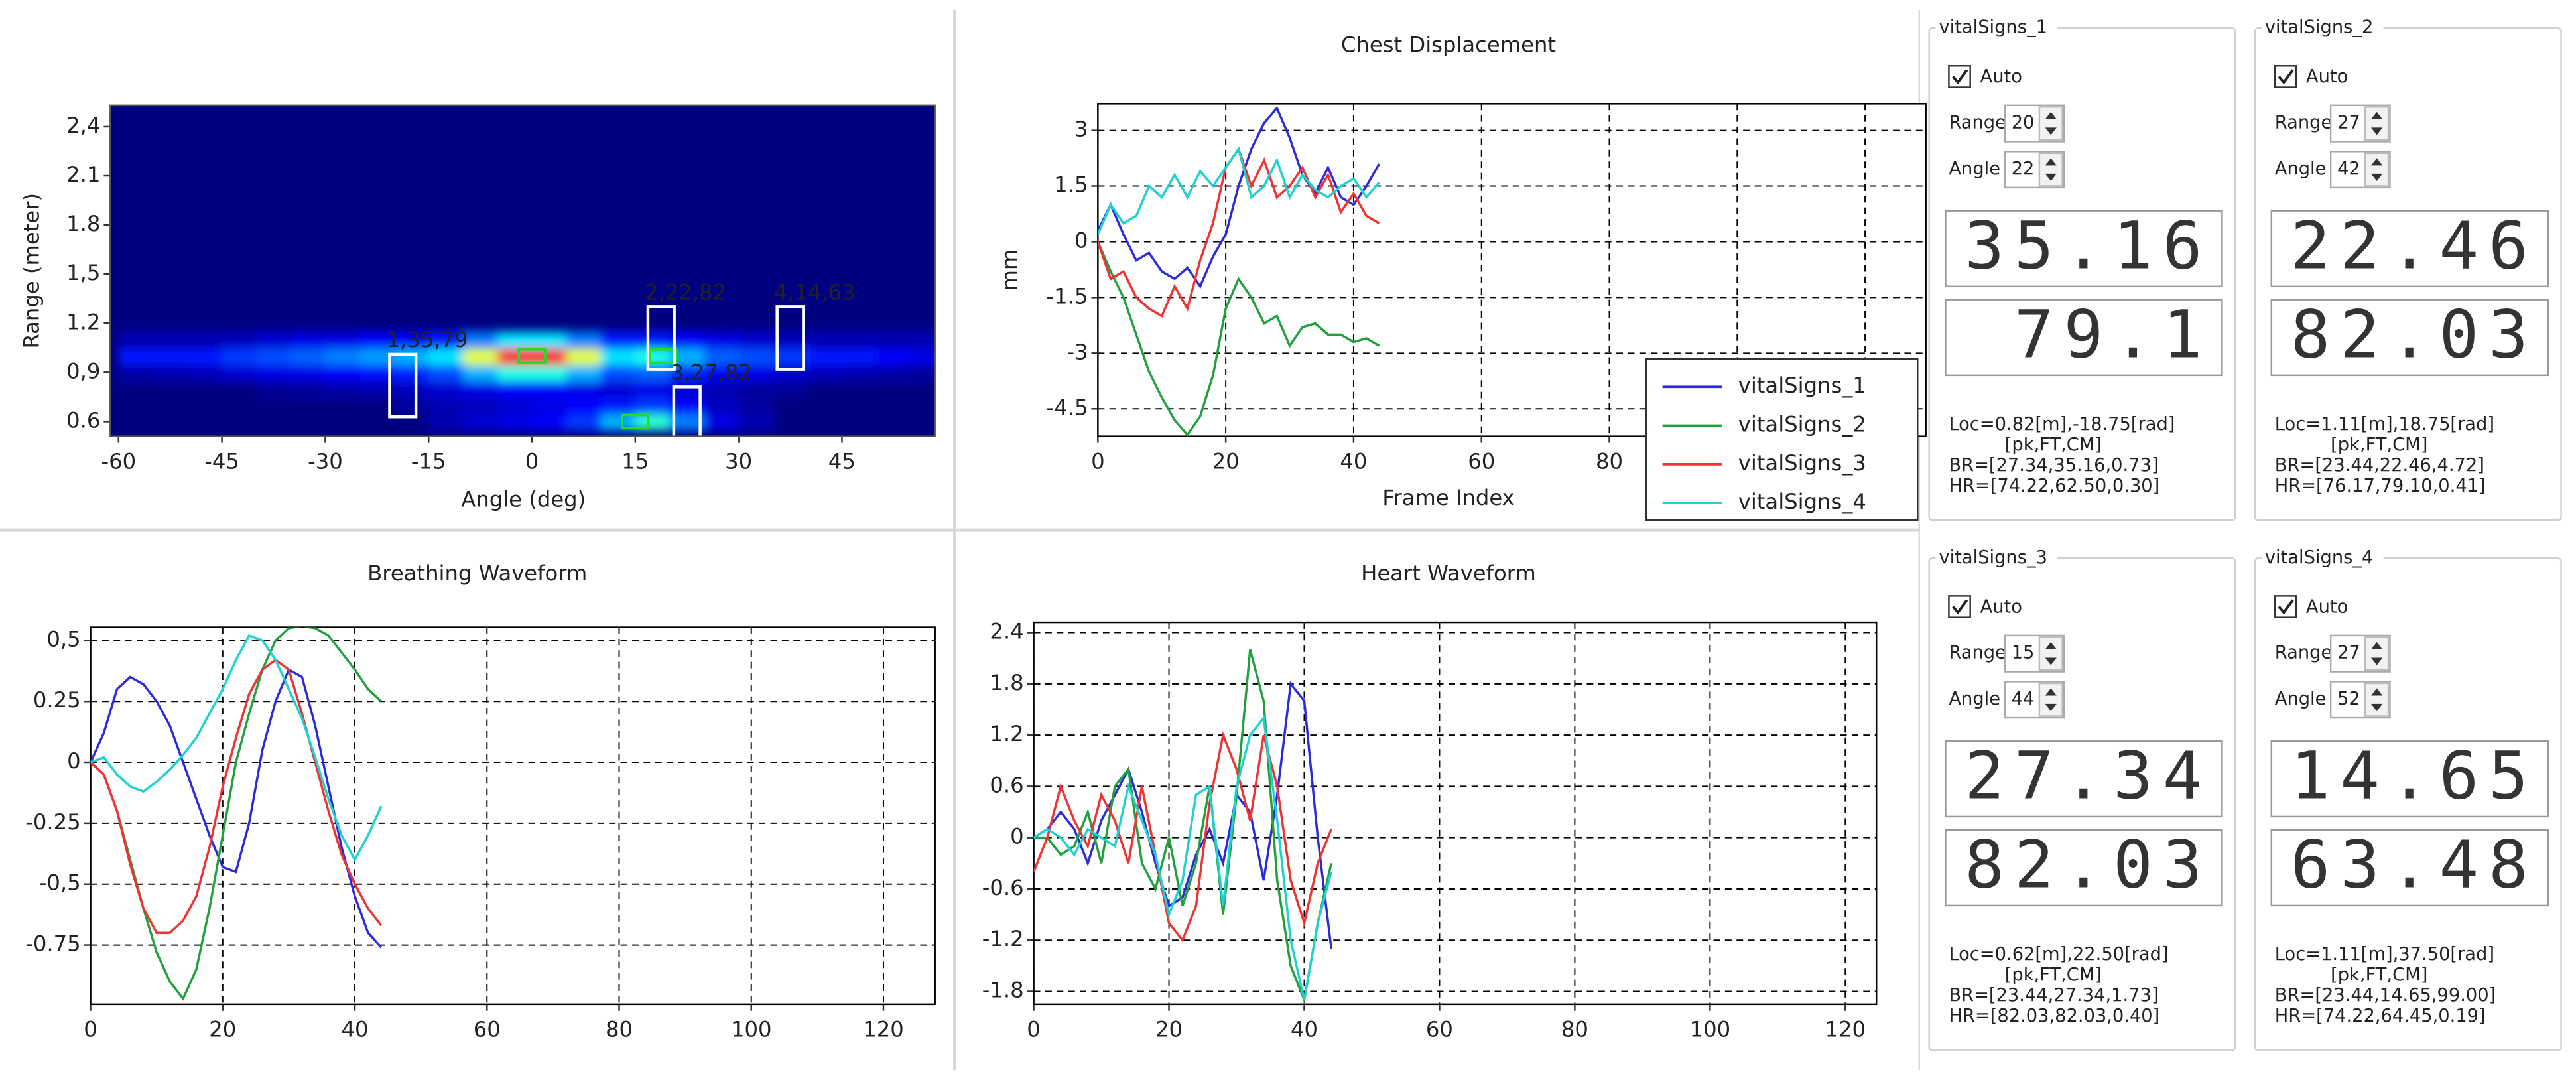  I want to click on x-tick-label: 40, so click(1354, 461).